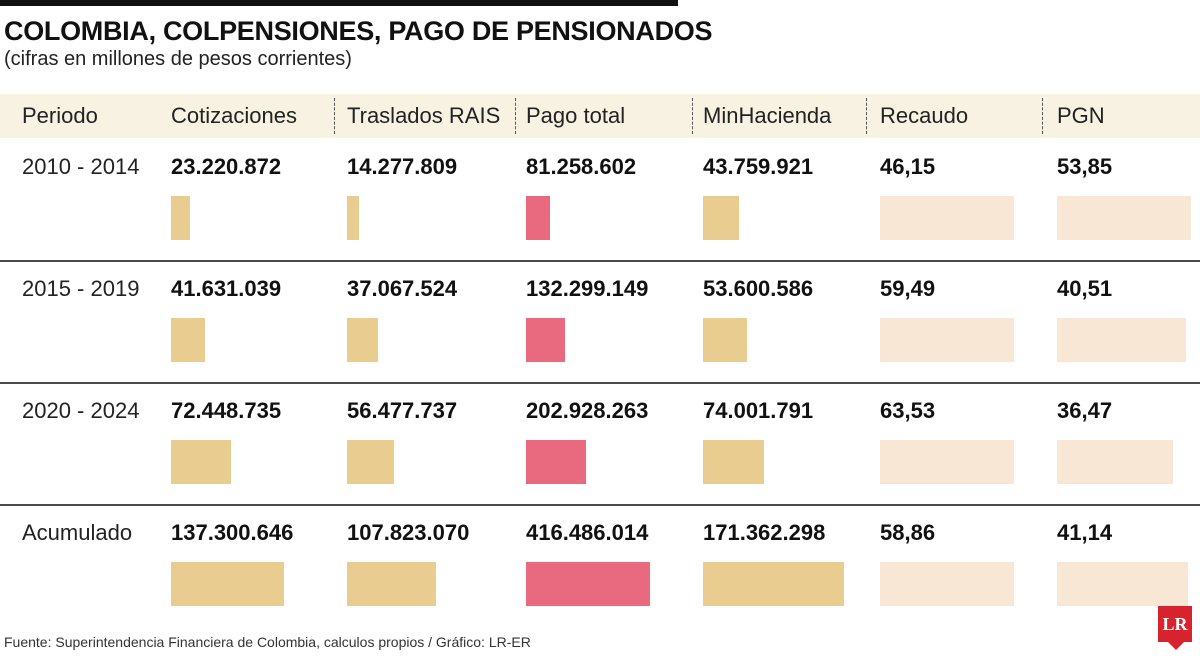 The height and width of the screenshot is (658, 1200). I want to click on value-label-recaudo: 46,15, so click(908, 166).